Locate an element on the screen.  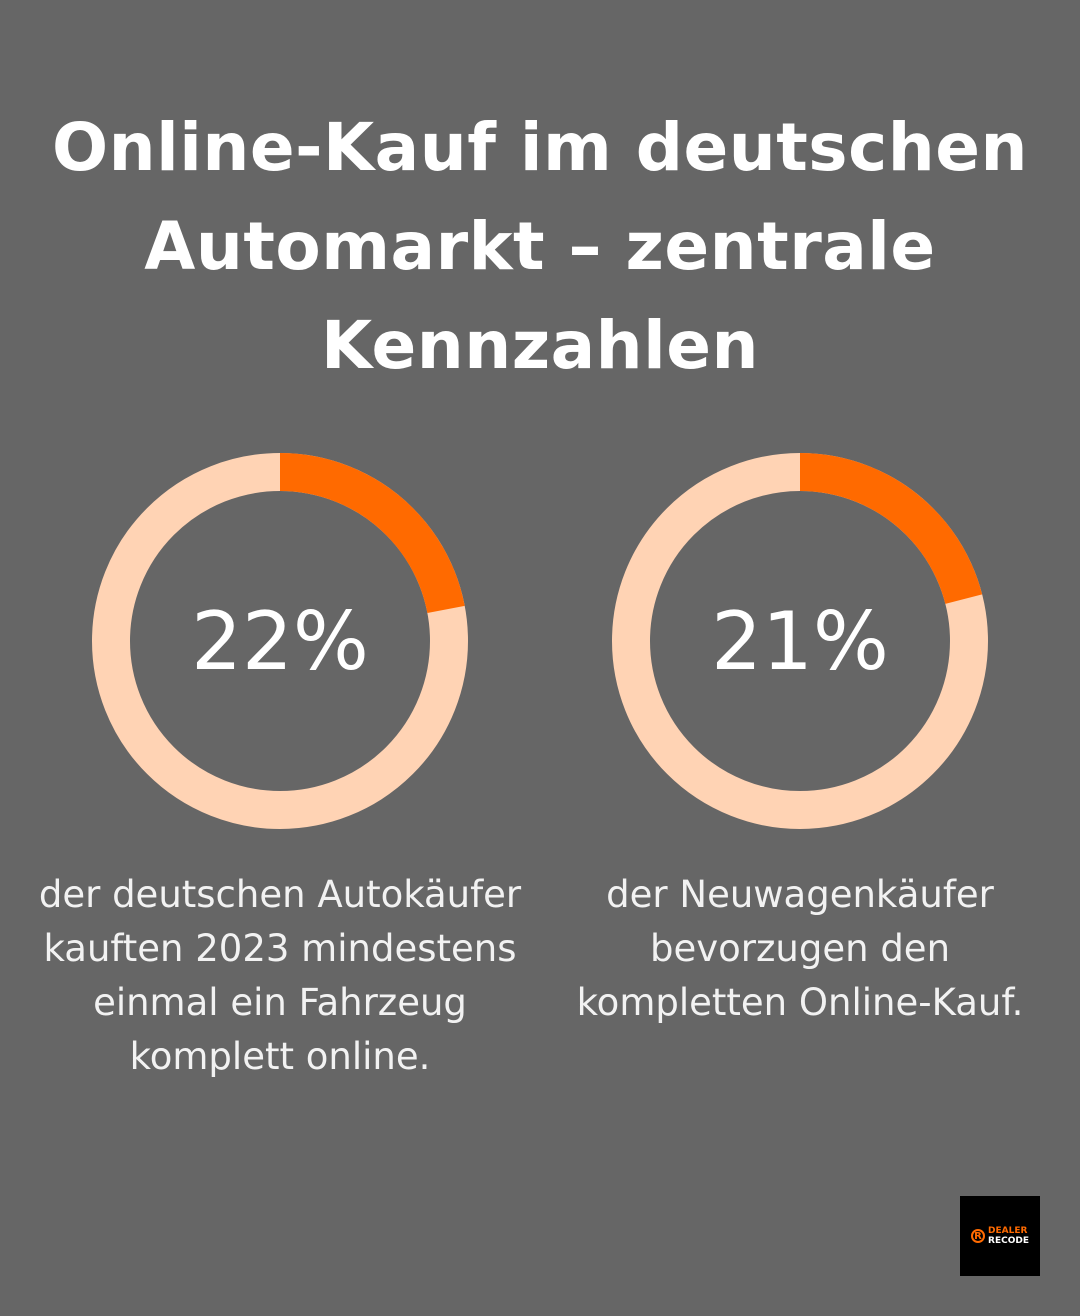
donut-chart-1: 22% is located at coordinates (280, 641).